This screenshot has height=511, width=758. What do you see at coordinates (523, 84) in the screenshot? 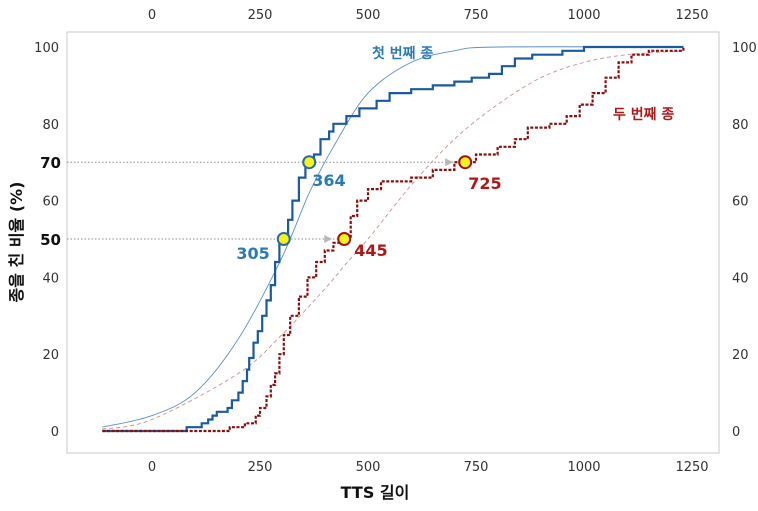
I see `series-labels: 첫 번째 종두 번째 종` at bounding box center [523, 84].